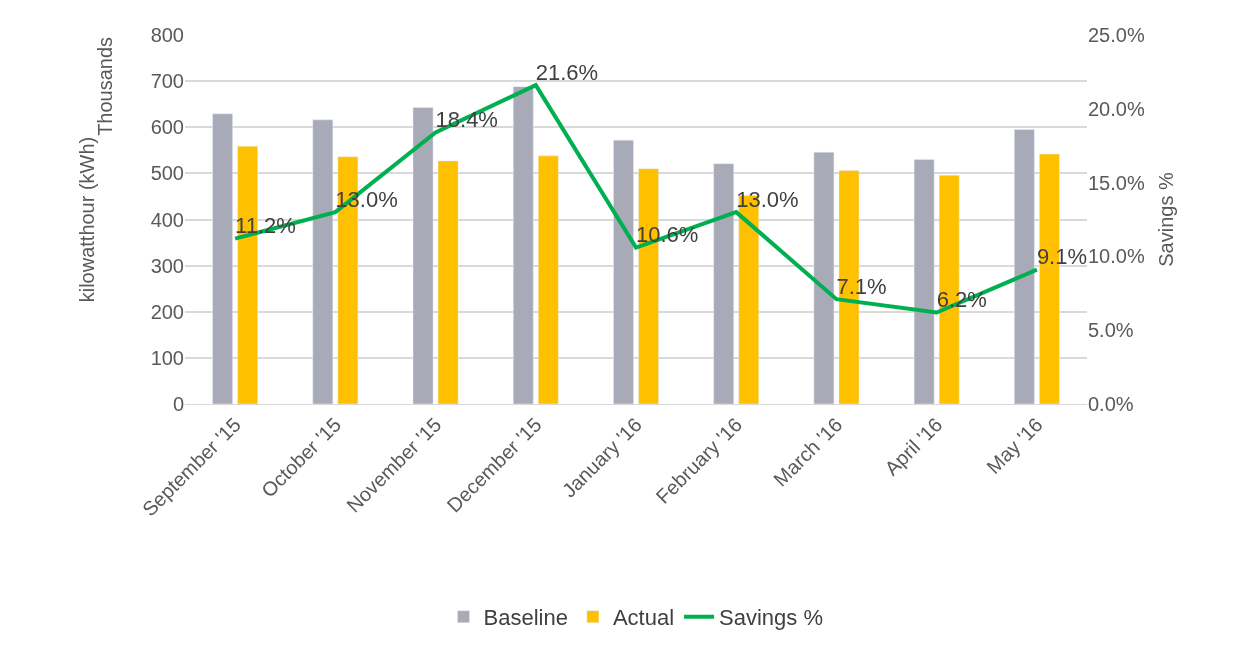 The height and width of the screenshot is (650, 1252). I want to click on y2-tick-label: 0.0%, so click(1111, 404).